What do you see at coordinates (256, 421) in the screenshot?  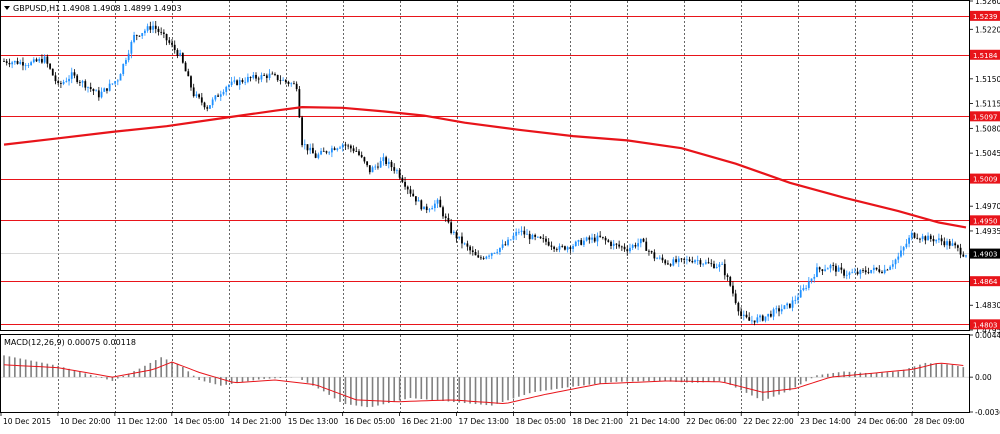 I see `time-tick-label: 14 Dec 21:00` at bounding box center [256, 421].